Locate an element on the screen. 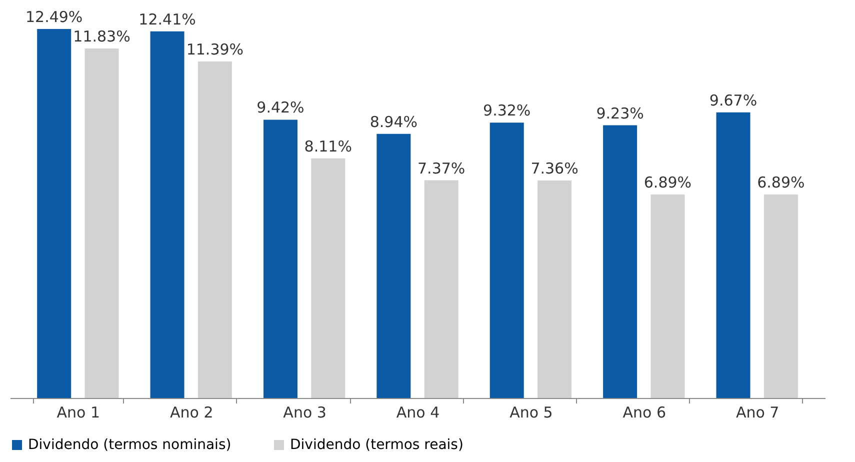  data-label: 12.49% is located at coordinates (54, 17).